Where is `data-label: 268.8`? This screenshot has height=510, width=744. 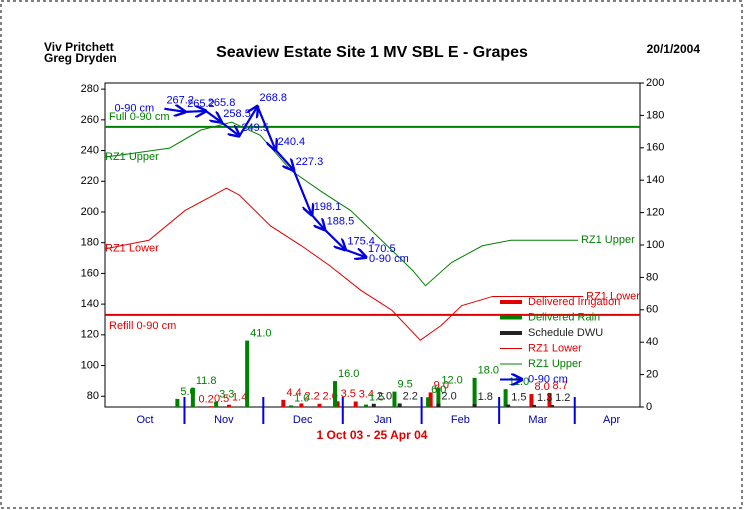 data-label: 268.8 is located at coordinates (273, 98).